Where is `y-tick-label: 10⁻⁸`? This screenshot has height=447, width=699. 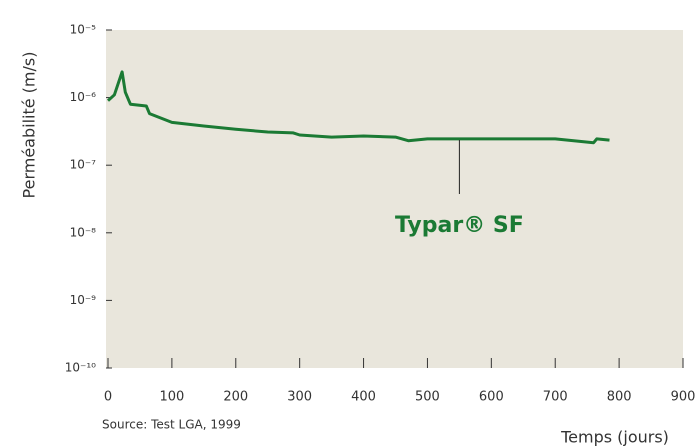
y-tick-label: 10⁻⁸ is located at coordinates (83, 232).